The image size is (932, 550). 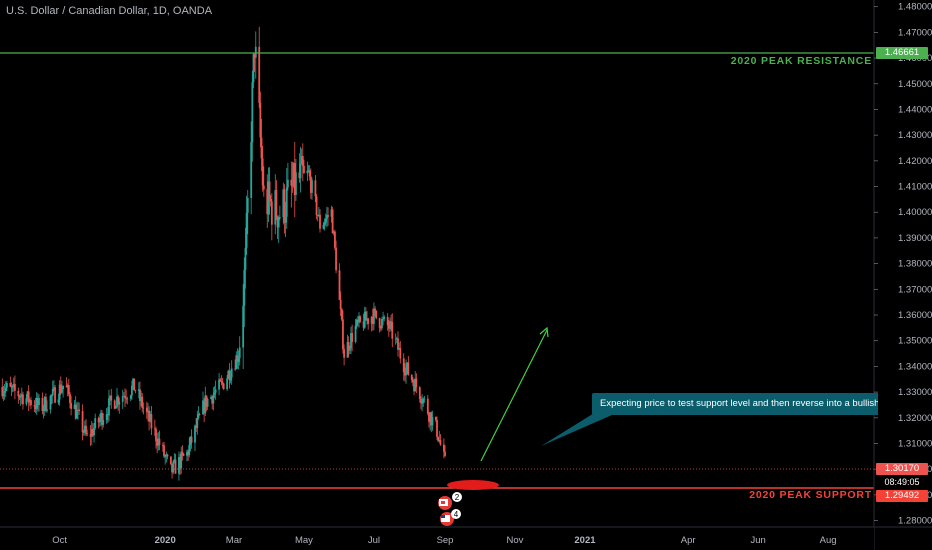 What do you see at coordinates (810, 495) in the screenshot?
I see `support-label: 2020 PEAK SUPPORT` at bounding box center [810, 495].